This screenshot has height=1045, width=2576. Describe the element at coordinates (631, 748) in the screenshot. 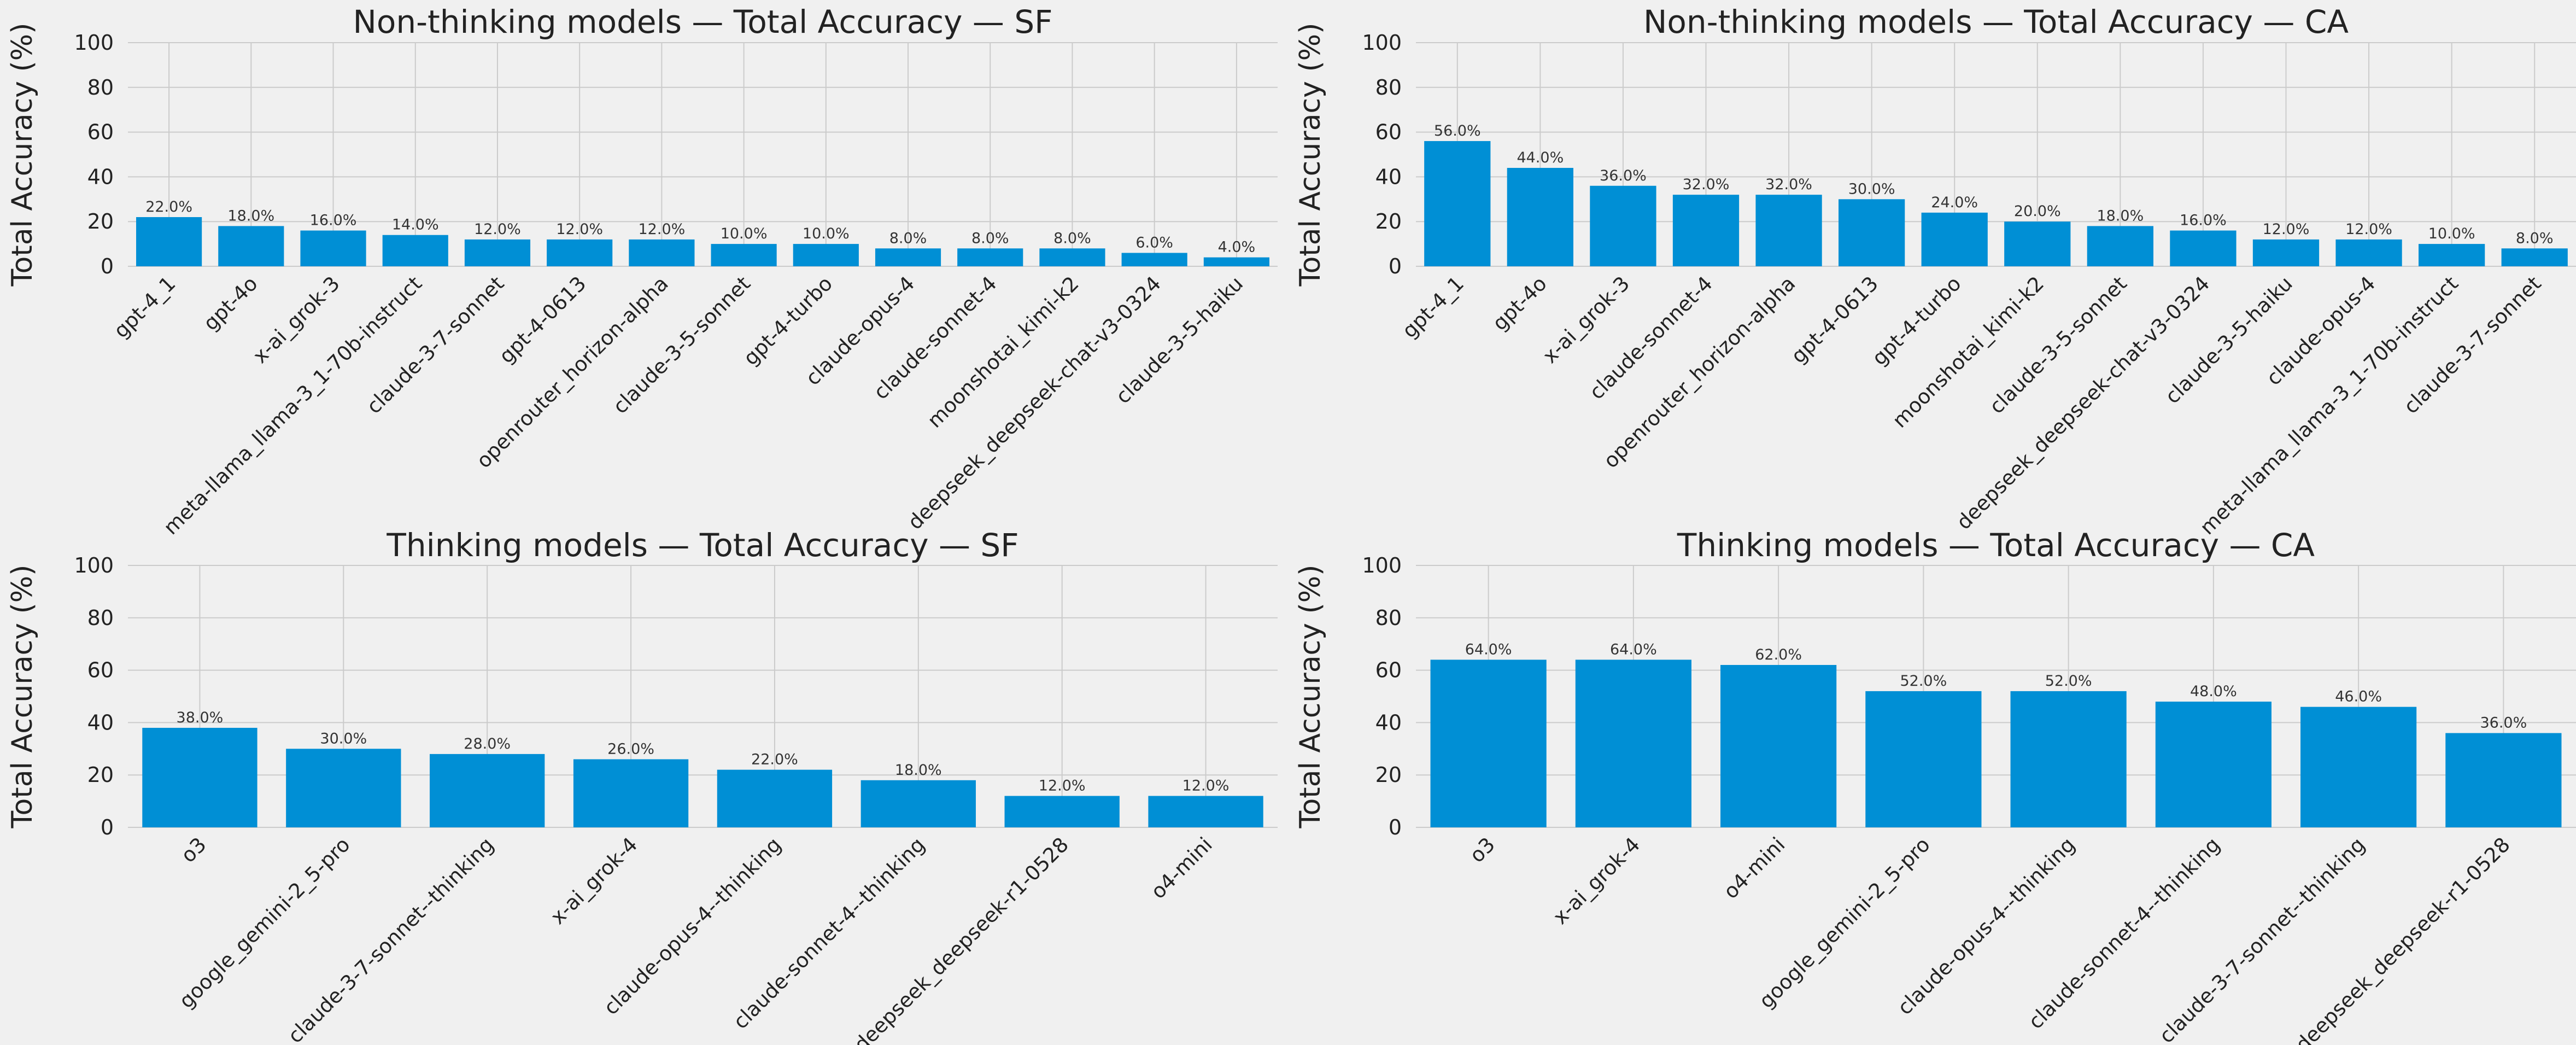

I see `bar-value-label: 26.0%` at that location.